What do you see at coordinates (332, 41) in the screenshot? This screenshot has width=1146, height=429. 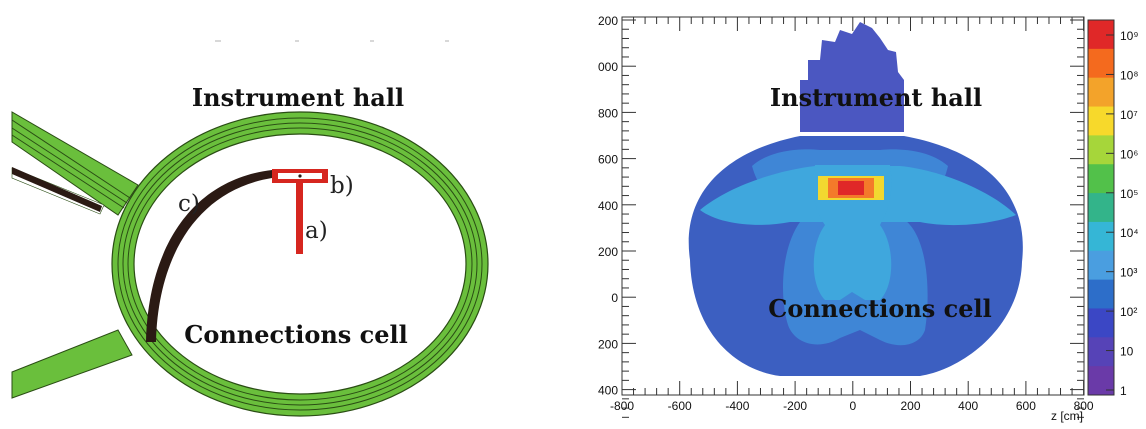 I see `scan-artifacts` at bounding box center [332, 41].